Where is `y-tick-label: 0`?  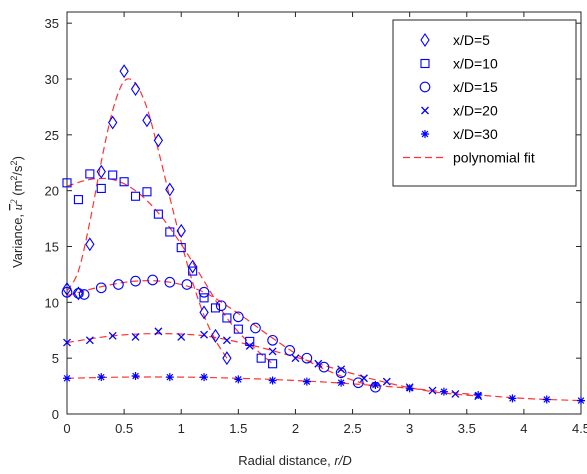 y-tick-label: 0 is located at coordinates (55, 414).